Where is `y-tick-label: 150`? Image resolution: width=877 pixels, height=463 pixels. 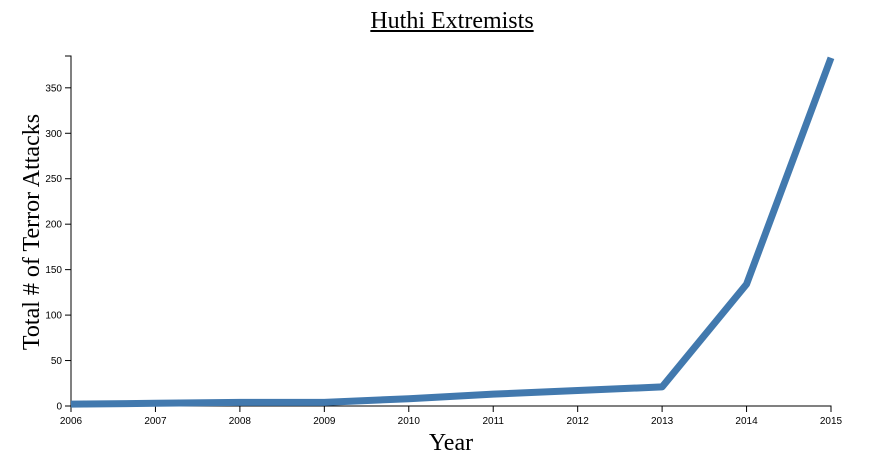
y-tick-label: 150 is located at coordinates (53, 270).